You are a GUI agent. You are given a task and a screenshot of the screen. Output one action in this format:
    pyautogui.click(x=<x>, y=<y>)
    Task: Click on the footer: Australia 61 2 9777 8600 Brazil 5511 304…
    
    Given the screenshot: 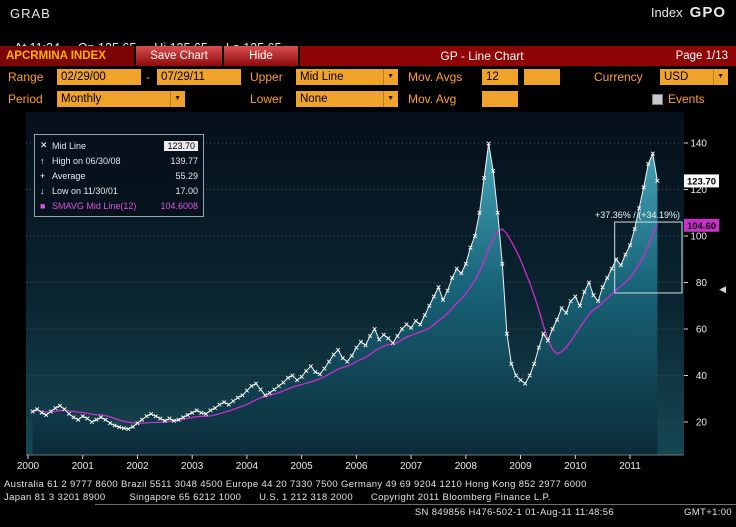 What is the action you would take?
    pyautogui.click(x=368, y=500)
    